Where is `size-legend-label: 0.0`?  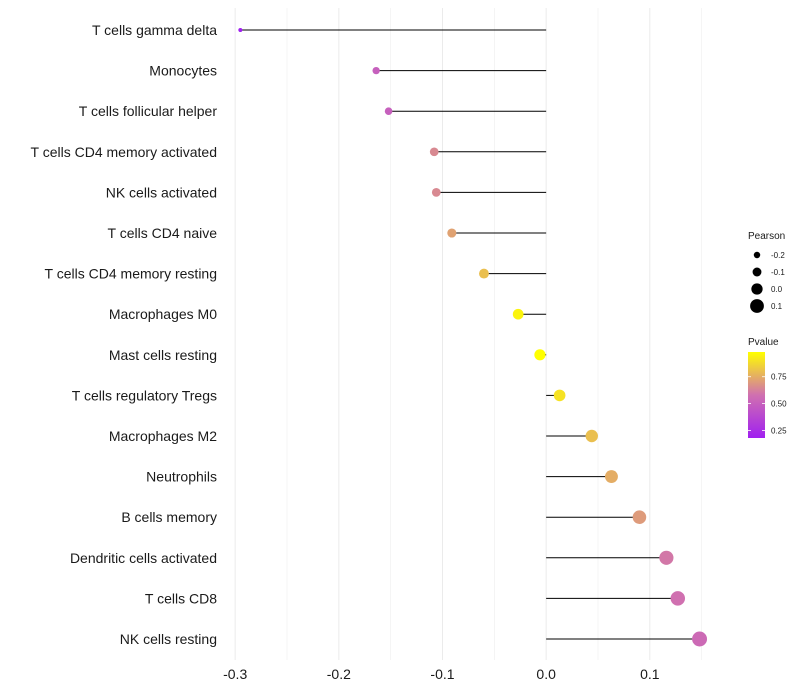
size-legend-label: 0.0 is located at coordinates (777, 289).